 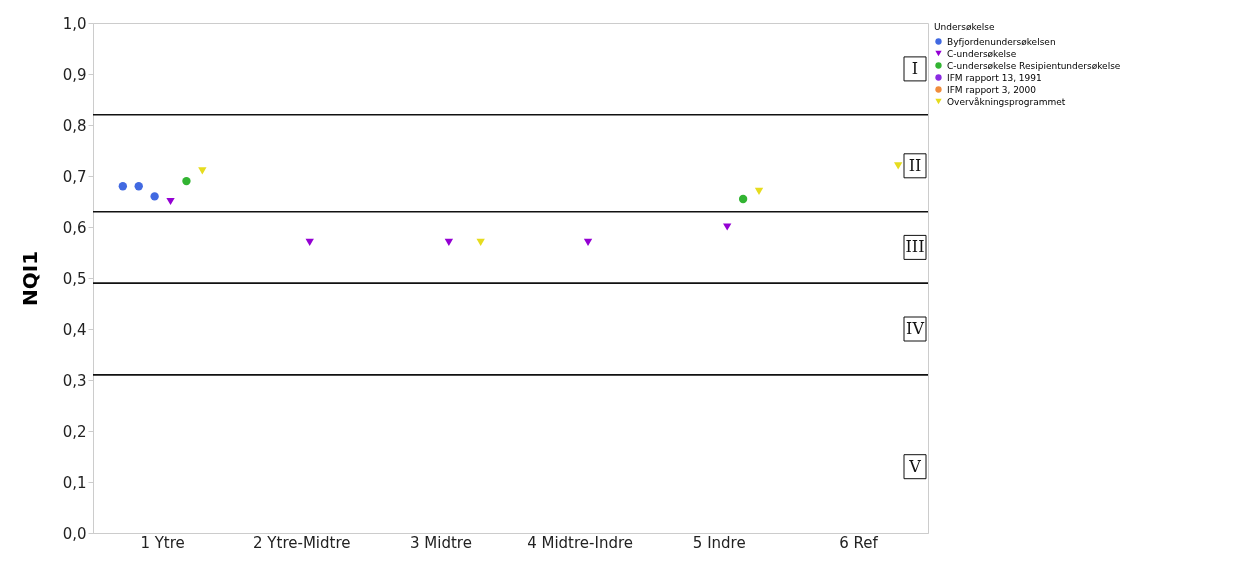 What do you see at coordinates (74, 278) in the screenshot?
I see `y-tick-label: 0,5` at bounding box center [74, 278].